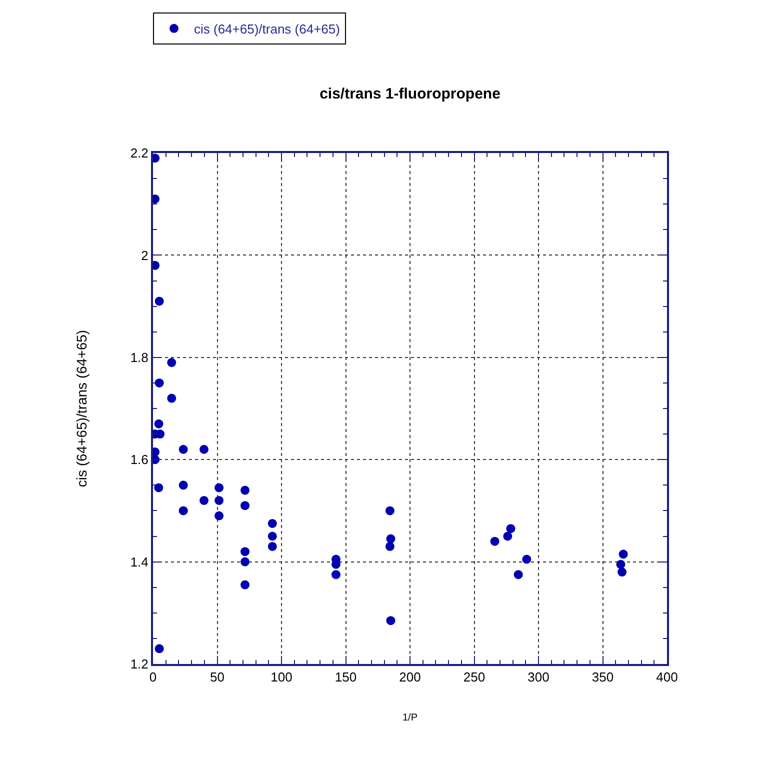 Image resolution: width=759 pixels, height=761 pixels. What do you see at coordinates (153, 677) in the screenshot?
I see `x-tick-label: 0` at bounding box center [153, 677].